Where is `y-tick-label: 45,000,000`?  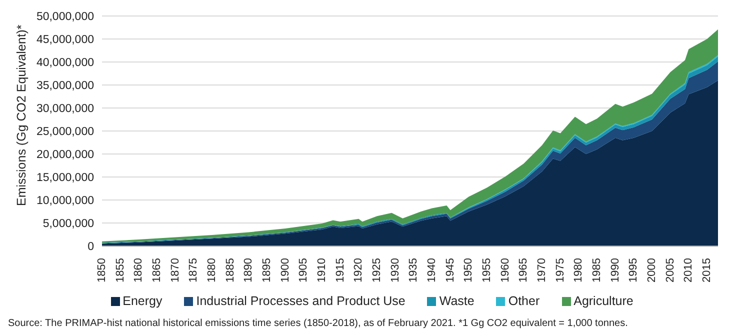 y-tick-label: 45,000,000 is located at coordinates (65, 40).